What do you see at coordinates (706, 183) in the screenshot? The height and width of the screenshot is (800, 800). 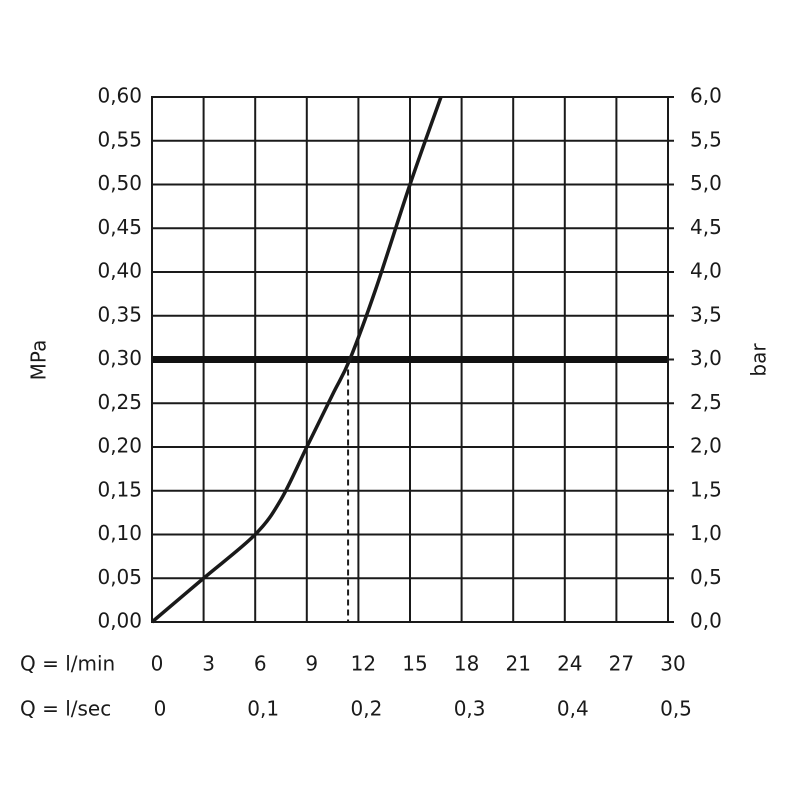 I see `y2-tick-label: 5,0` at bounding box center [706, 183].